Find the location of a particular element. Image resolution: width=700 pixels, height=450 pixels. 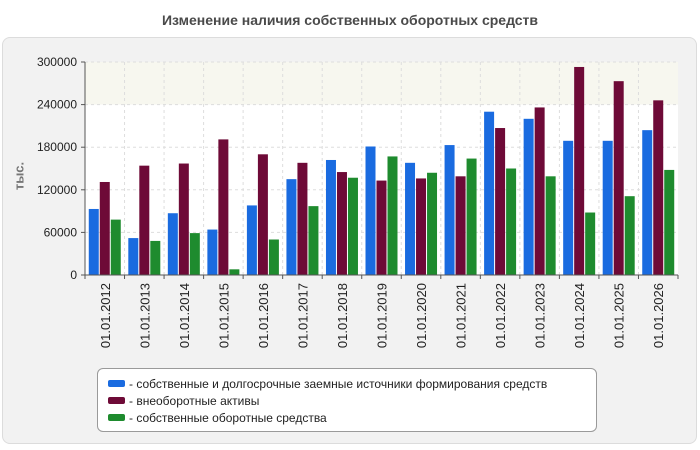

legend-label-noncurrent-assets: - внеоборотные активы is located at coordinates (194, 400).